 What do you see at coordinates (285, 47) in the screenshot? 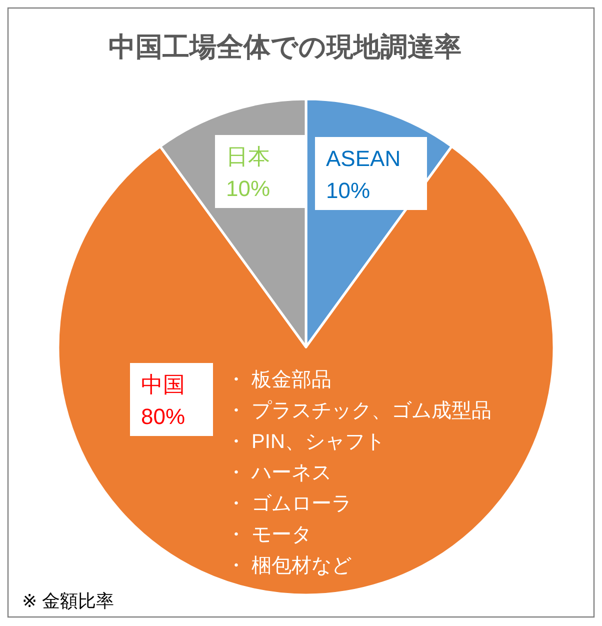
I see `chart-title: 中国工場全体での現地調達率` at bounding box center [285, 47].